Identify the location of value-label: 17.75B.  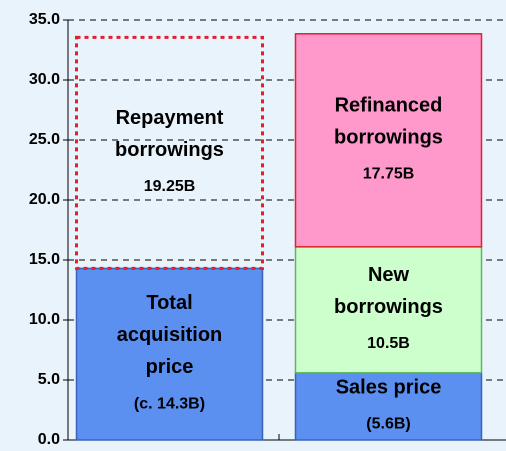
(389, 174).